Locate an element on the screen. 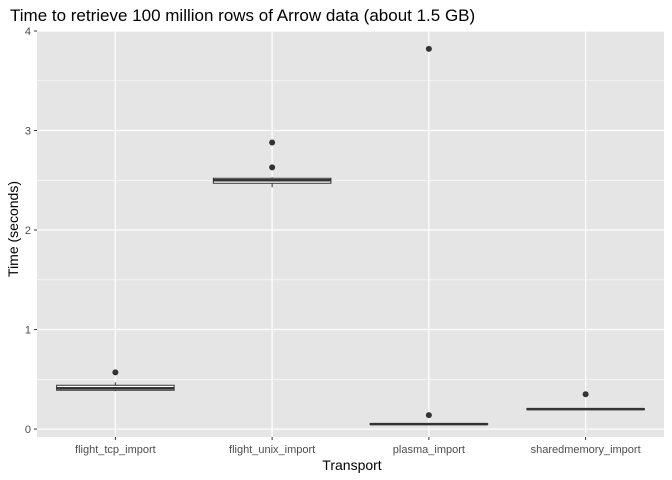 Image resolution: width=672 pixels, height=480 pixels. y-tick-label: 4 is located at coordinates (28, 32).